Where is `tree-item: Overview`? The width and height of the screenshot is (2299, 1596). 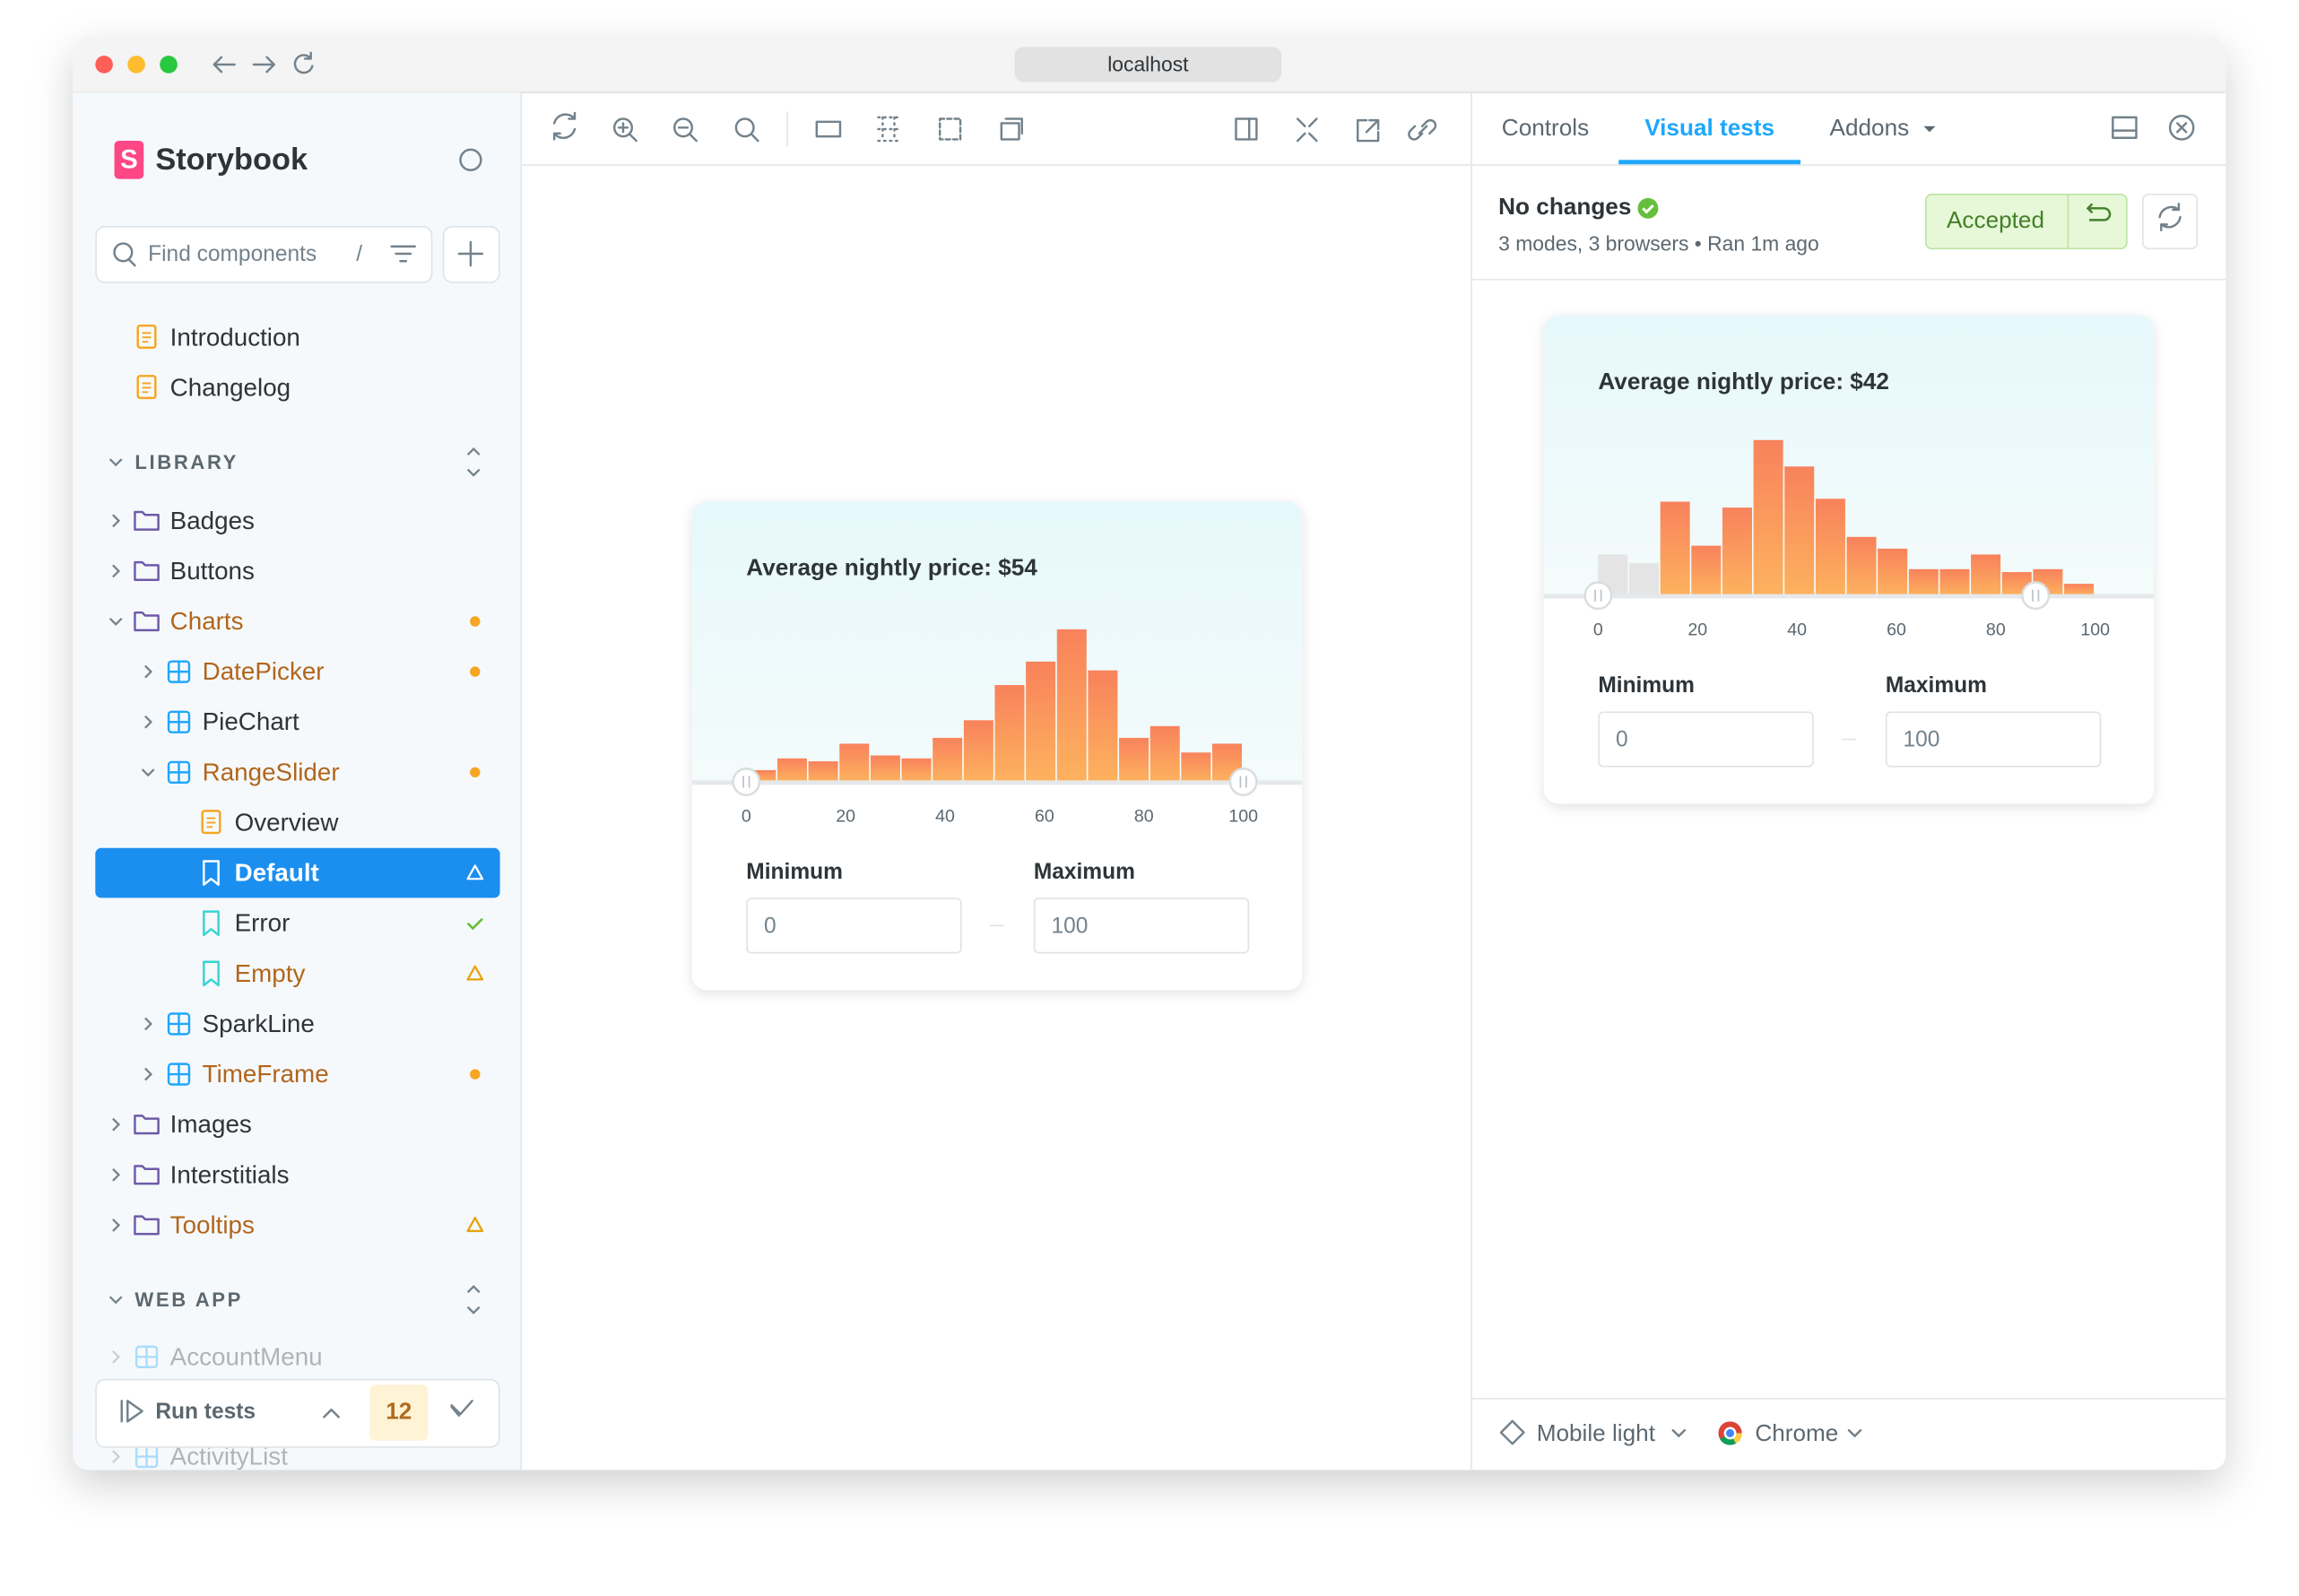
tree-item: Overview is located at coordinates (270, 822).